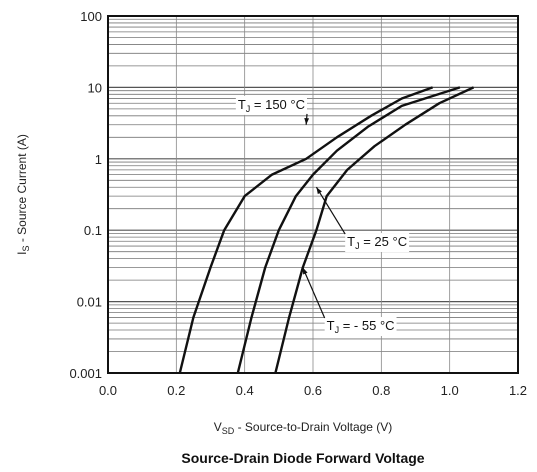 The height and width of the screenshot is (472, 537). I want to click on y-axis-label-sub: S, so click(26, 249).